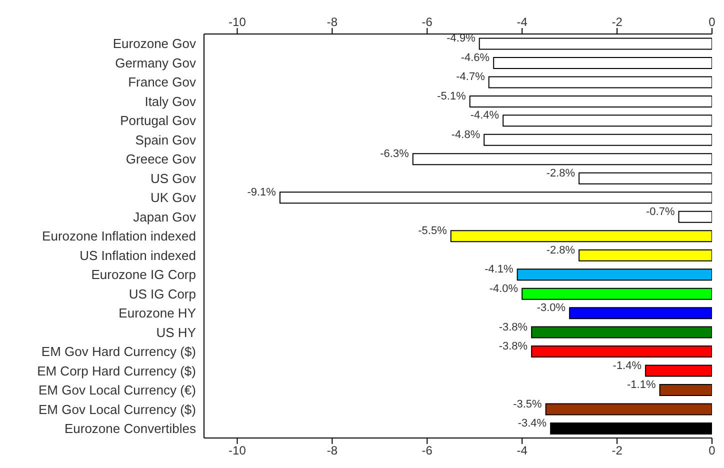 The image size is (724, 468). What do you see at coordinates (116, 370) in the screenshot?
I see `y-tick-label: EM Corp Hard Currency ($)` at bounding box center [116, 370].